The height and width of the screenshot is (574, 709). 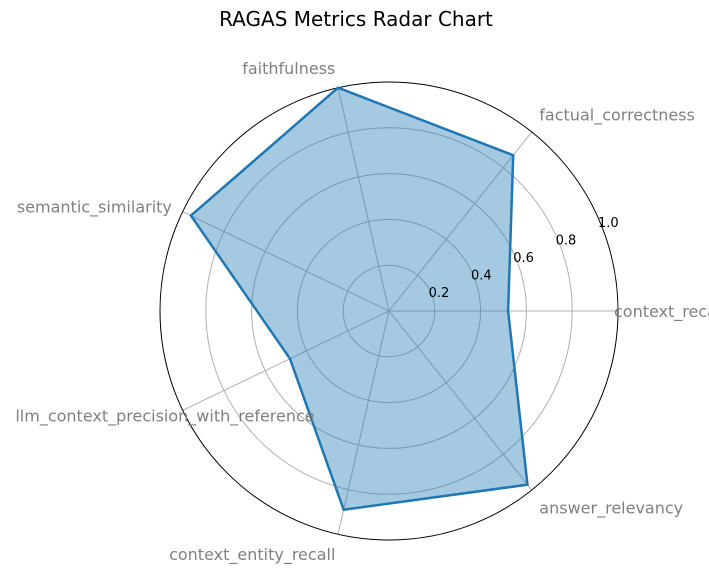 What do you see at coordinates (356, 19) in the screenshot?
I see `chart-title: RAGAS Metrics Radar Chart` at bounding box center [356, 19].